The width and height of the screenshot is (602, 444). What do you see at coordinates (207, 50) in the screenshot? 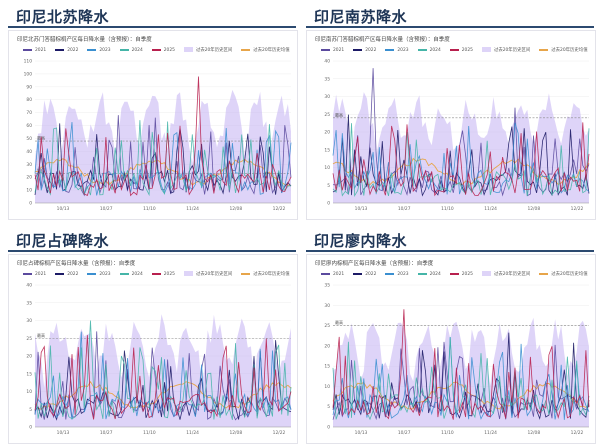
I see `legend-item: 过去20年历史区间` at bounding box center [207, 50].